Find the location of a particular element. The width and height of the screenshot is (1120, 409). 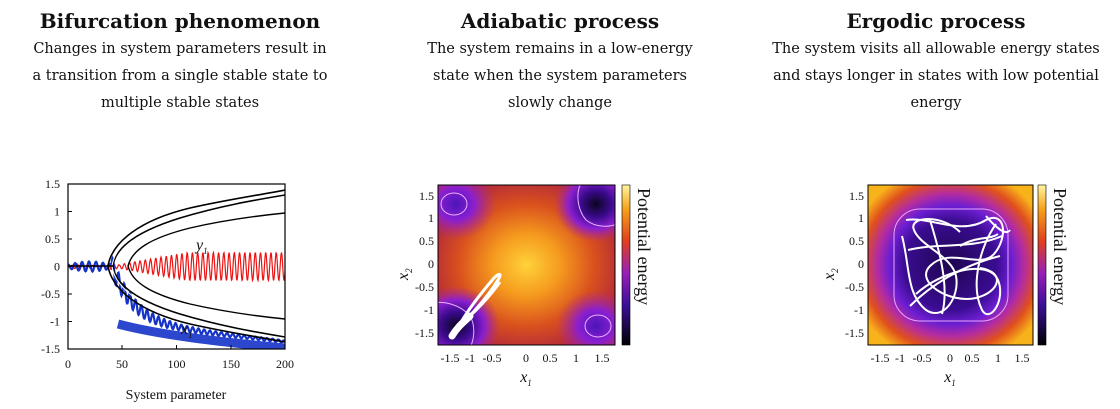

adiabatic-trajectory-end is located at coordinates (461, 326).